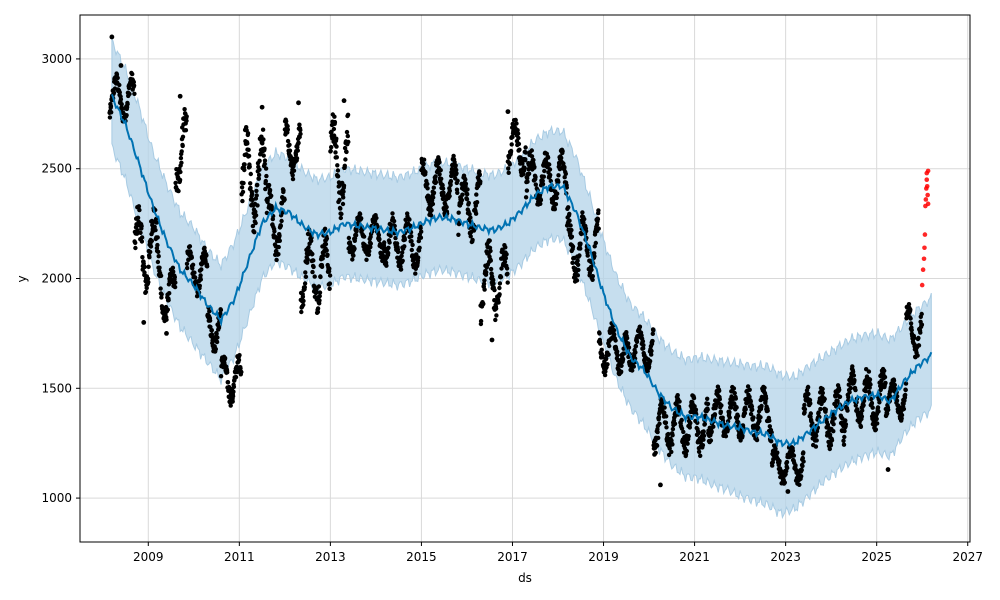 The height and width of the screenshot is (600, 1000). I want to click on new-observed-point, so click(928, 204).